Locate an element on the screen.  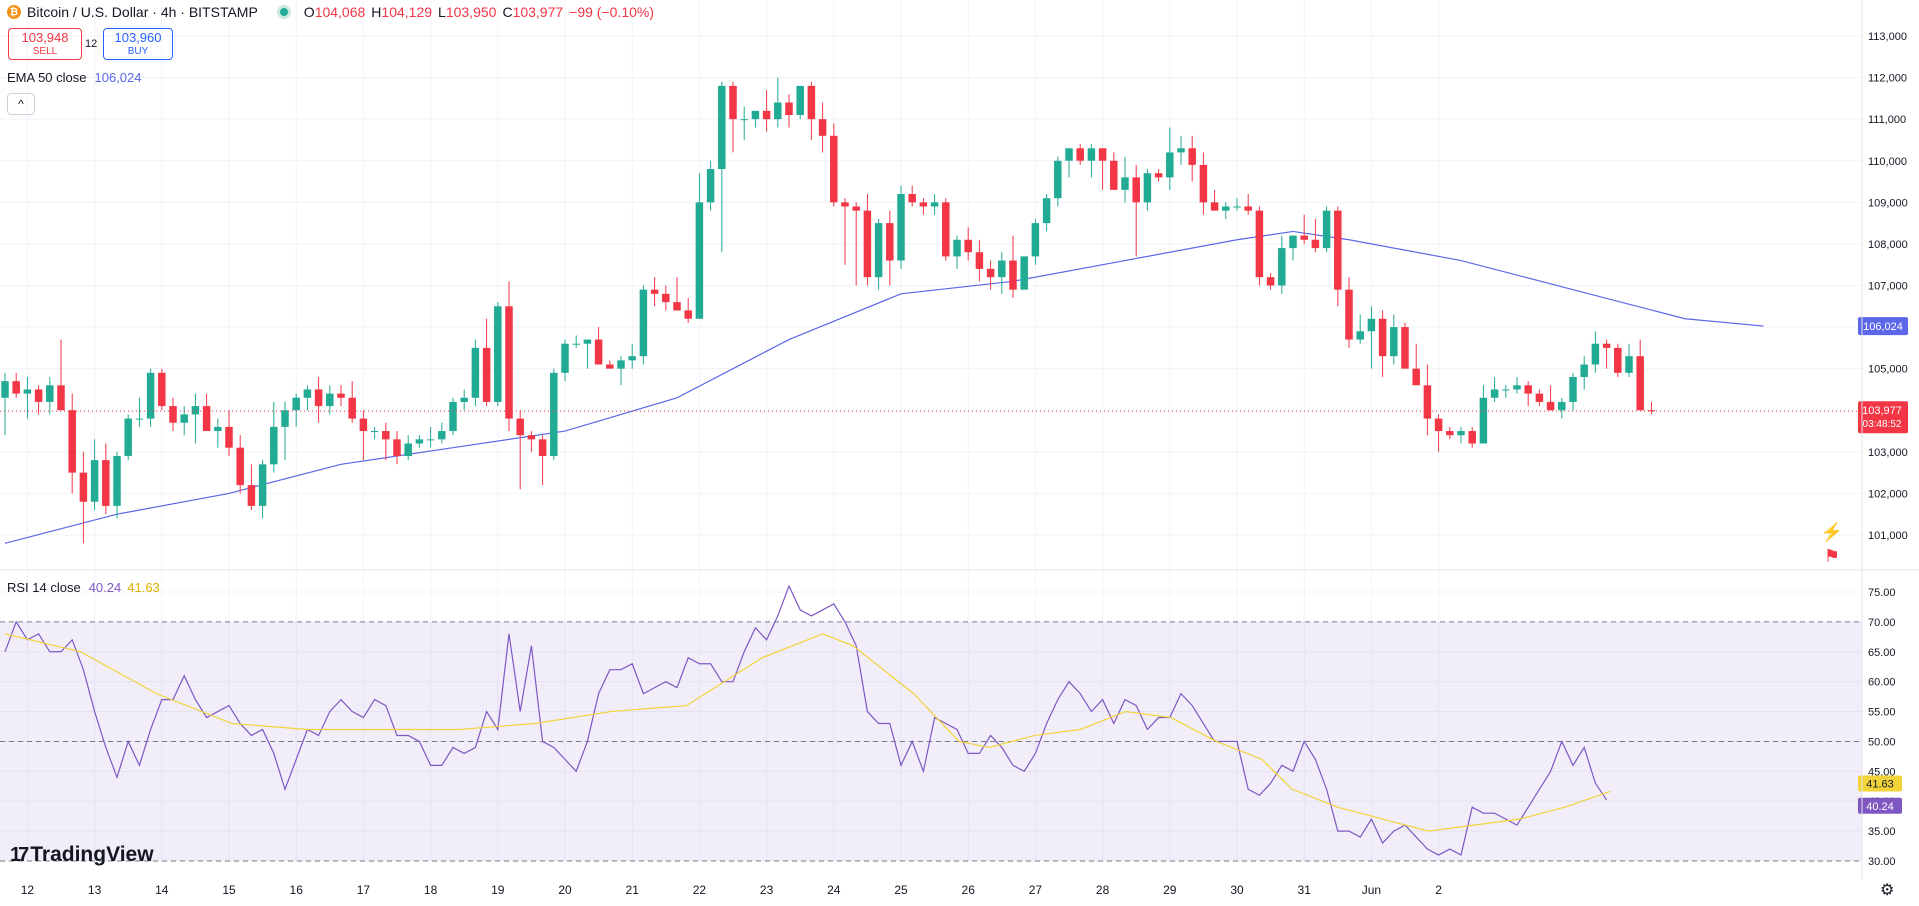
time-tick-label: 24 is located at coordinates (834, 890).